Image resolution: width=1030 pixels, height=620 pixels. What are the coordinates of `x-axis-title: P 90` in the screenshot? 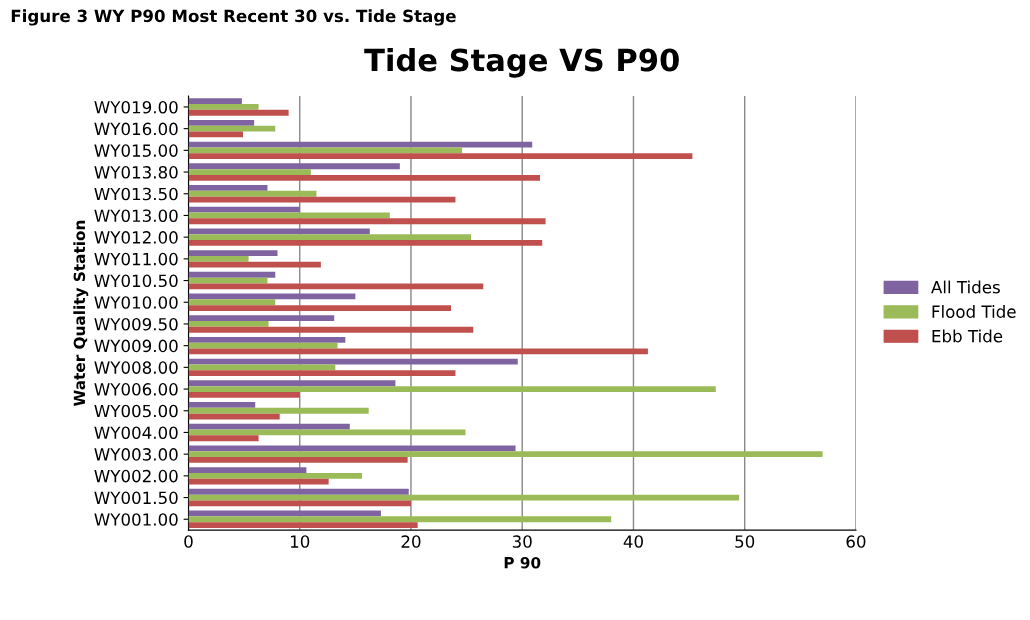 It's located at (522, 562).